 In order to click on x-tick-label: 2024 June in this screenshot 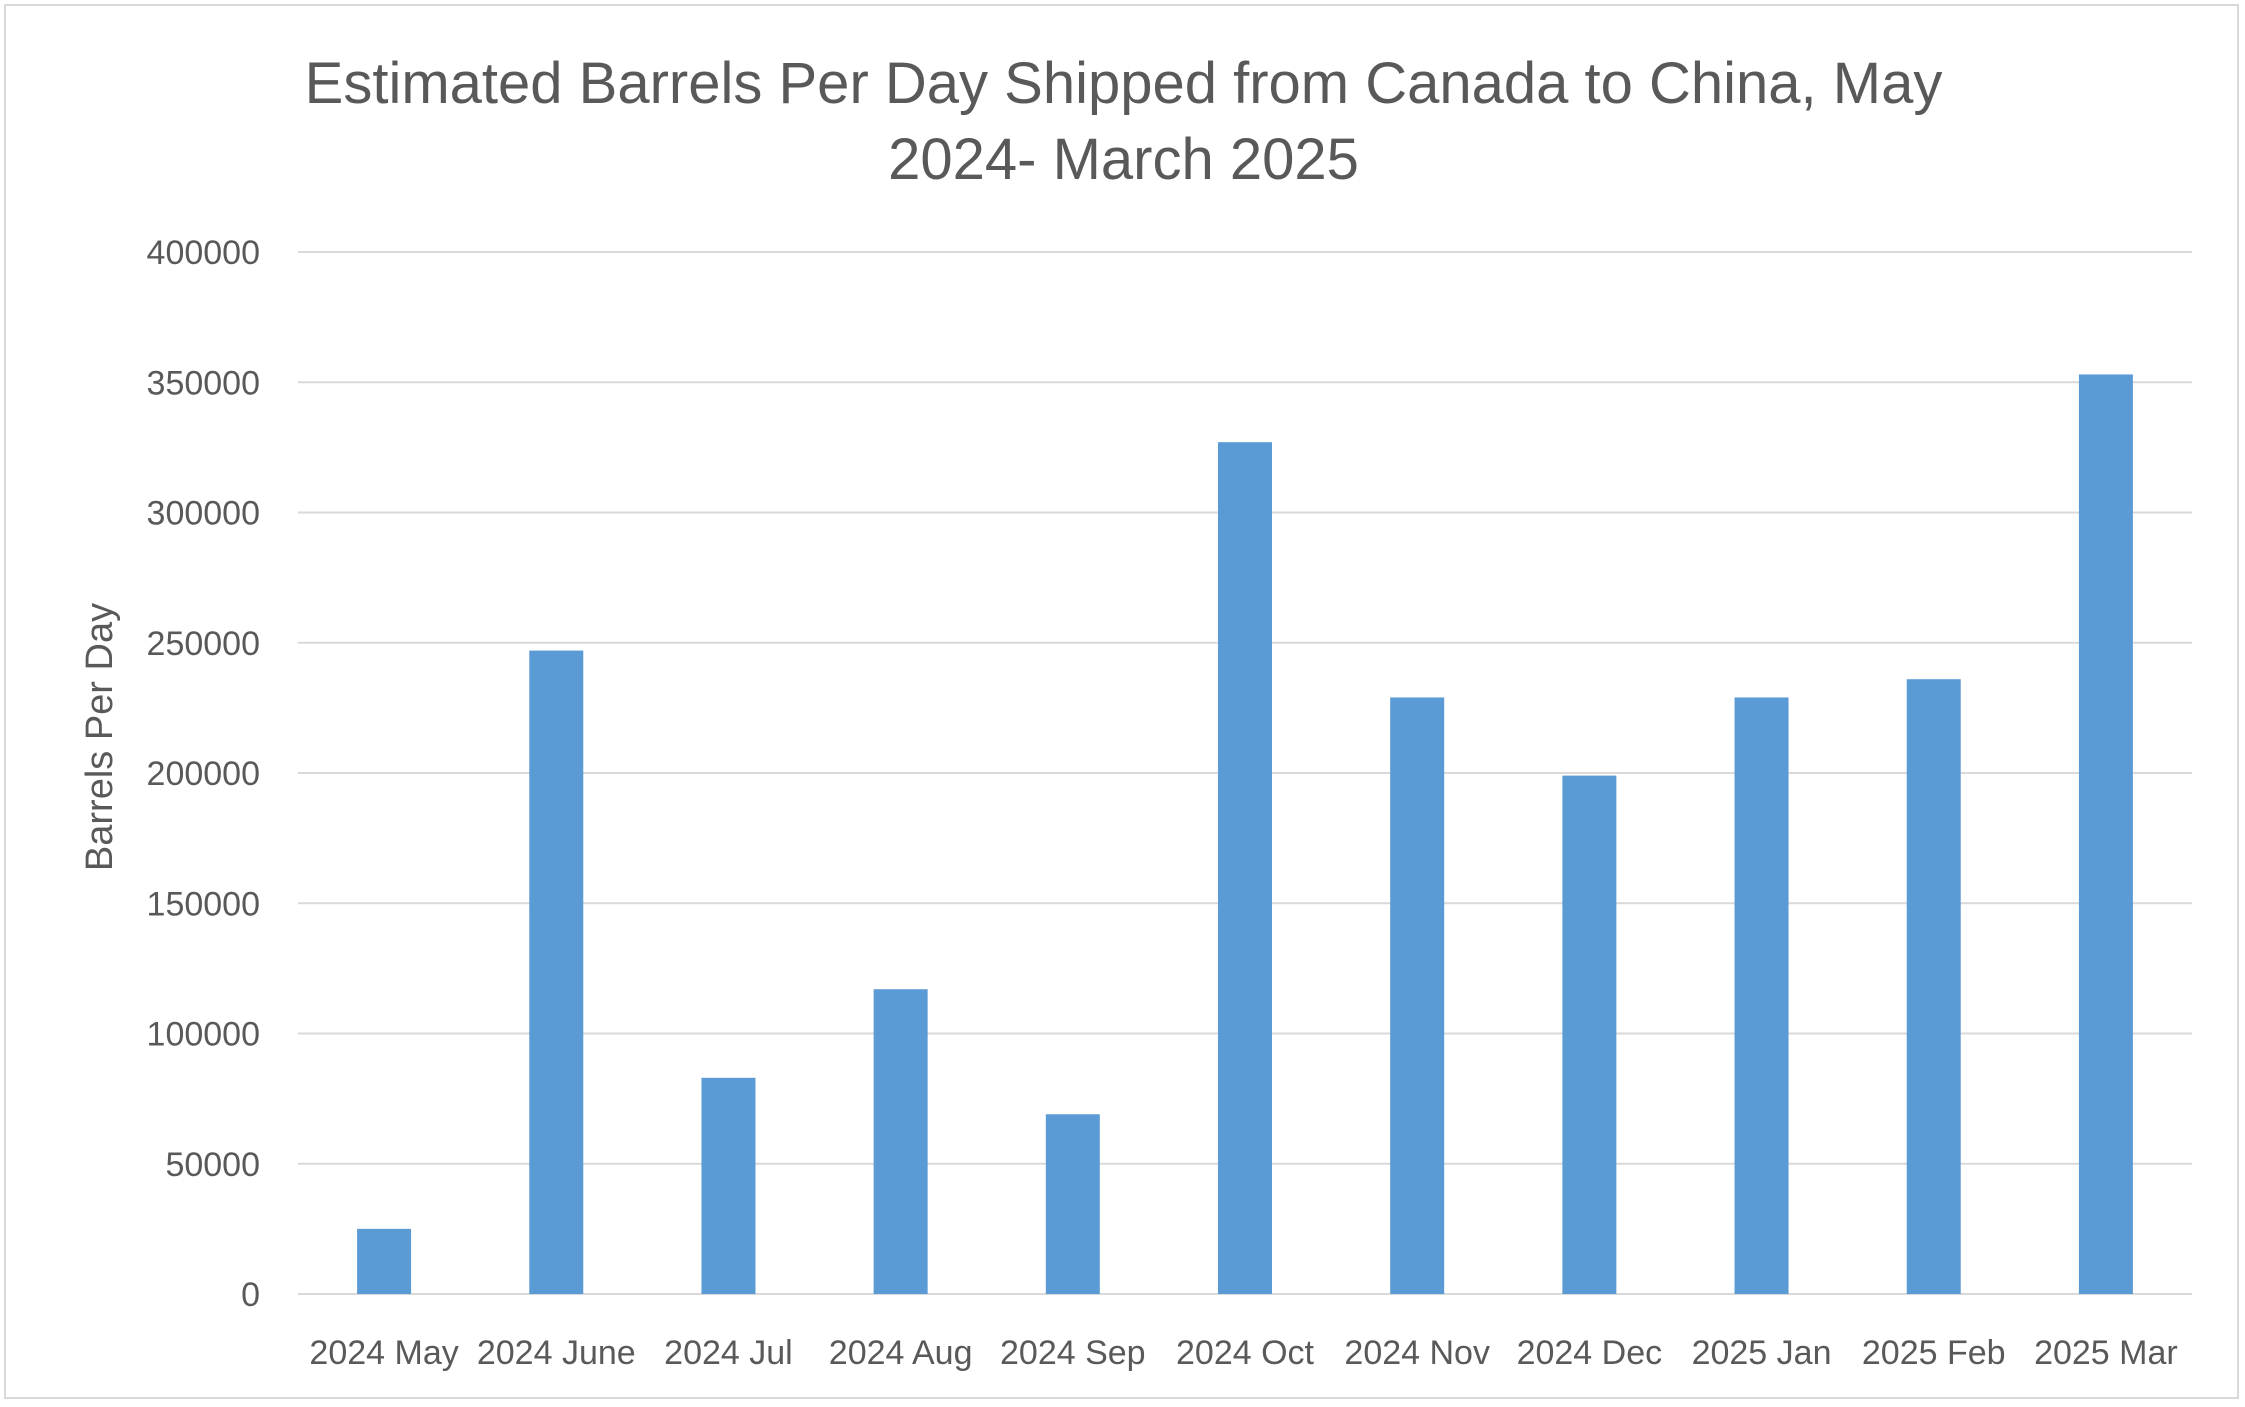, I will do `click(556, 1353)`.